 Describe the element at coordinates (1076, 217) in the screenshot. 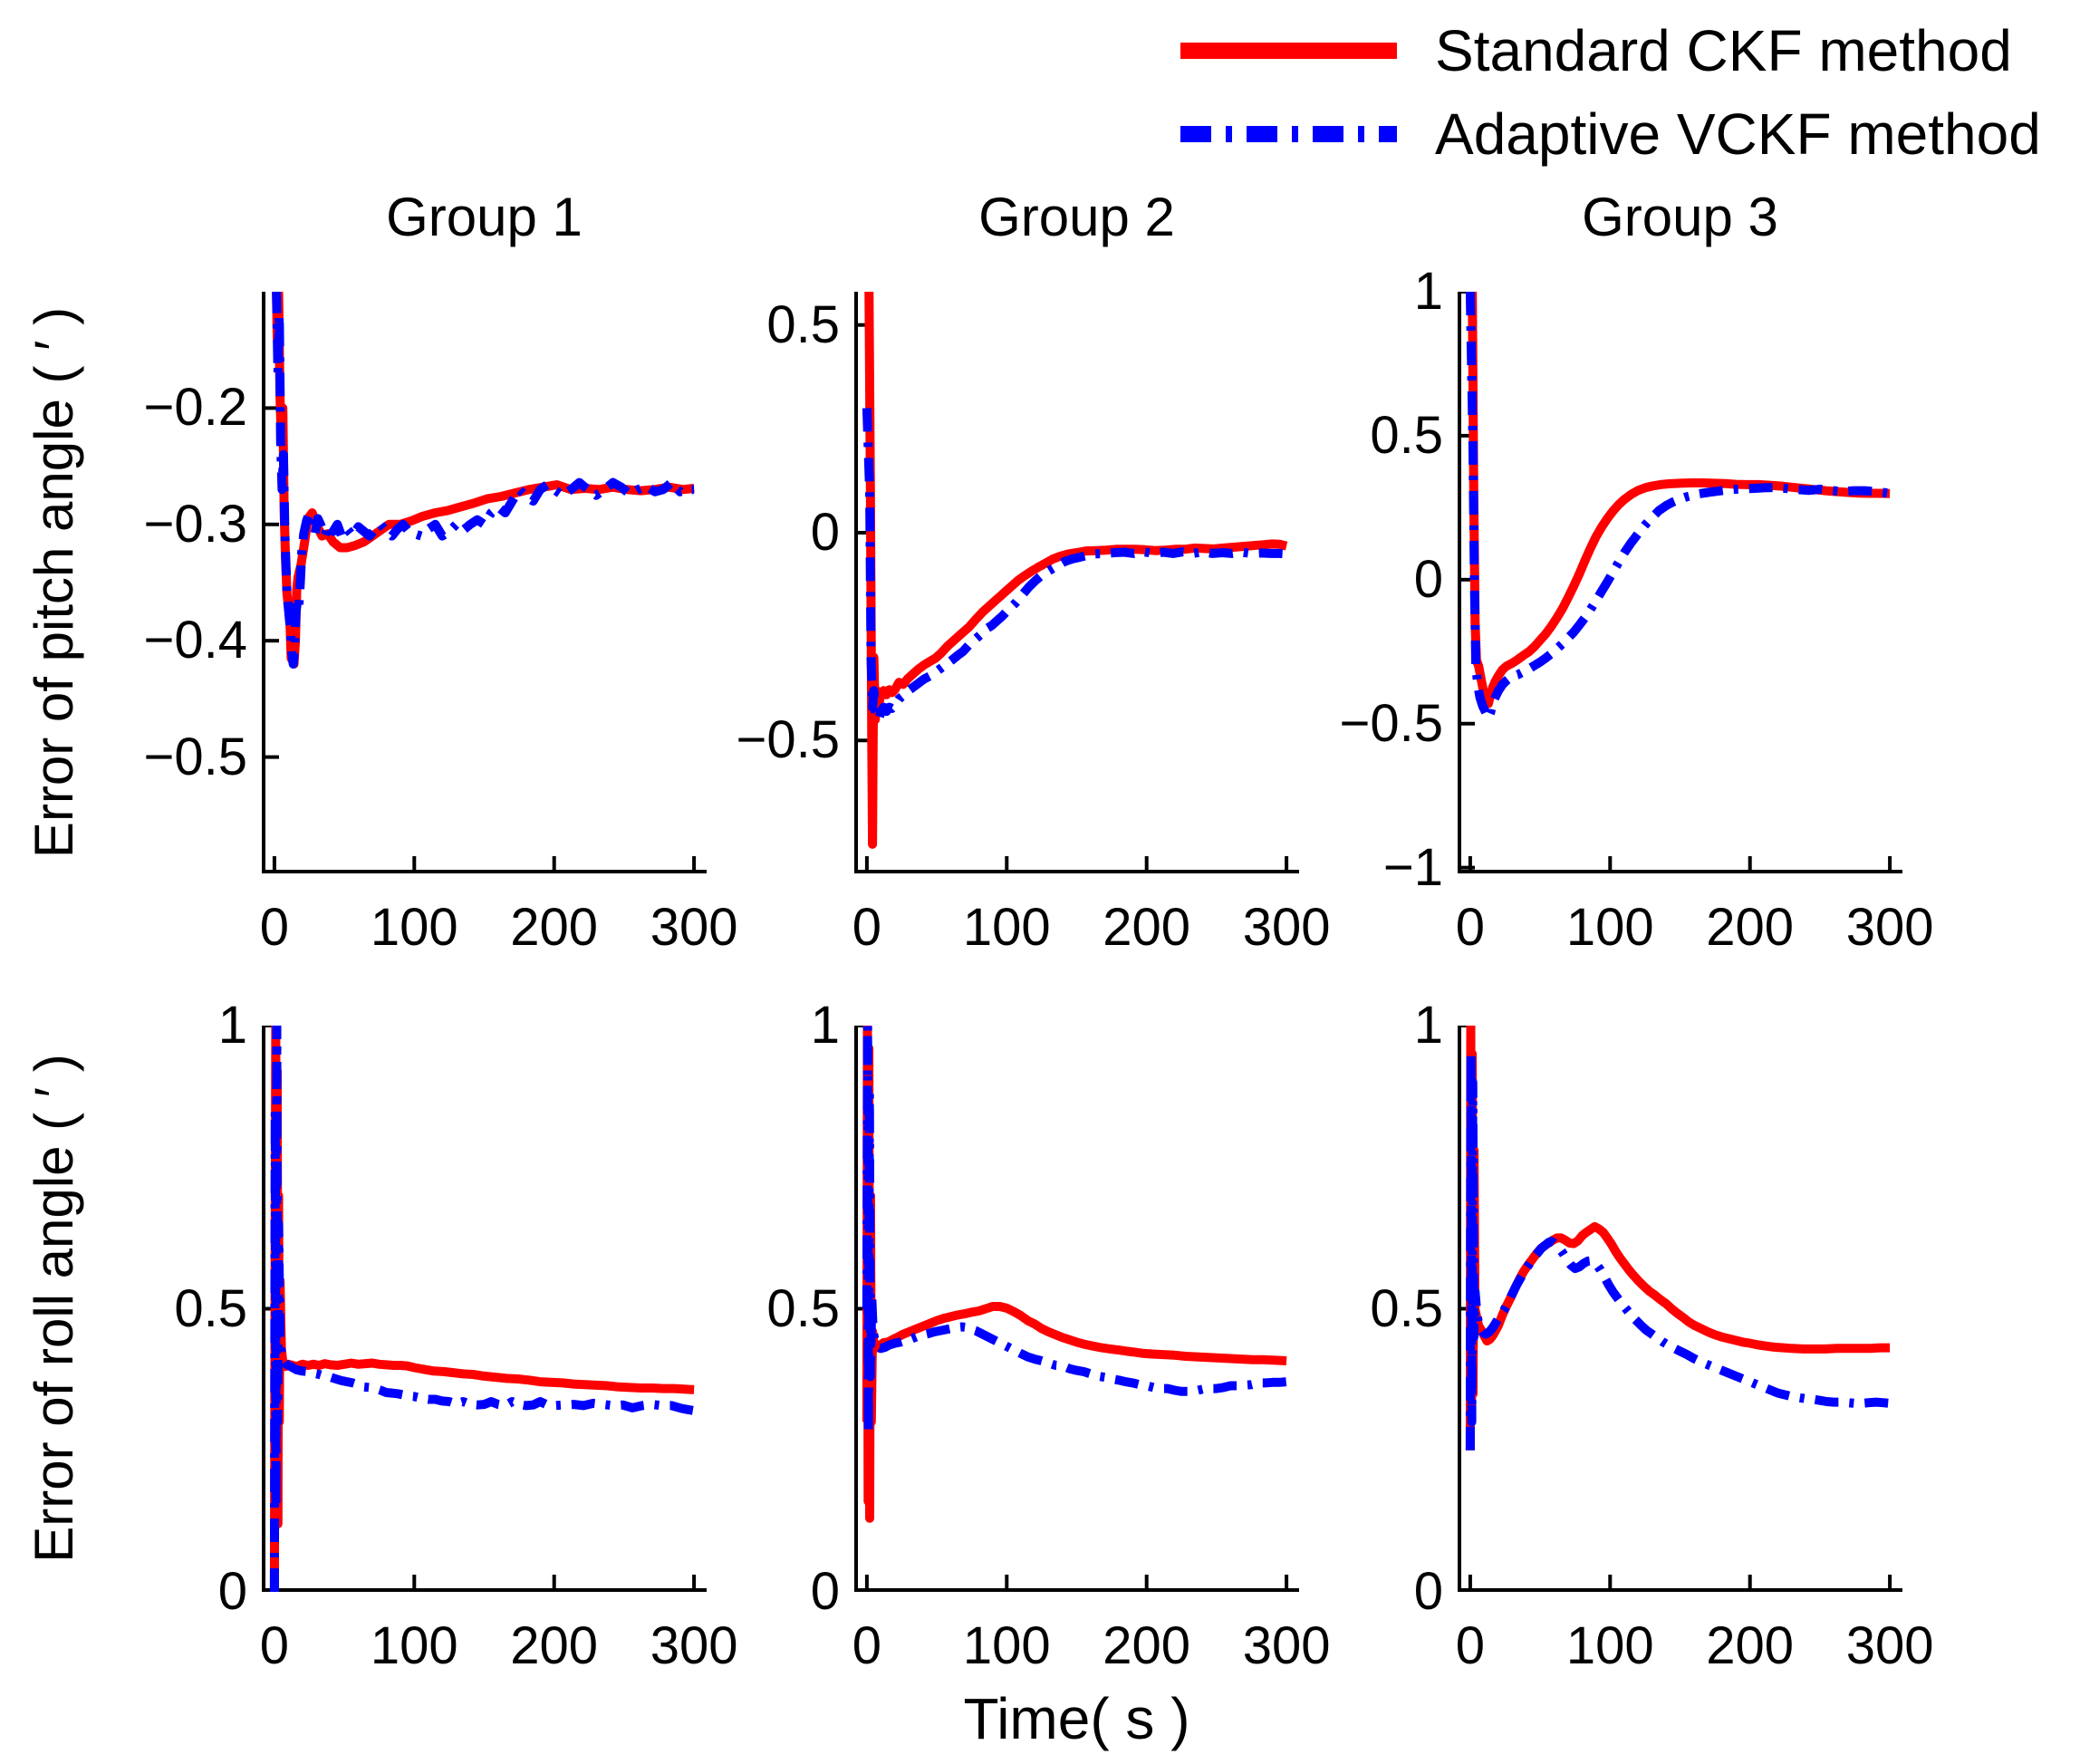

I see `subplot-title-group-2: Group 2` at that location.